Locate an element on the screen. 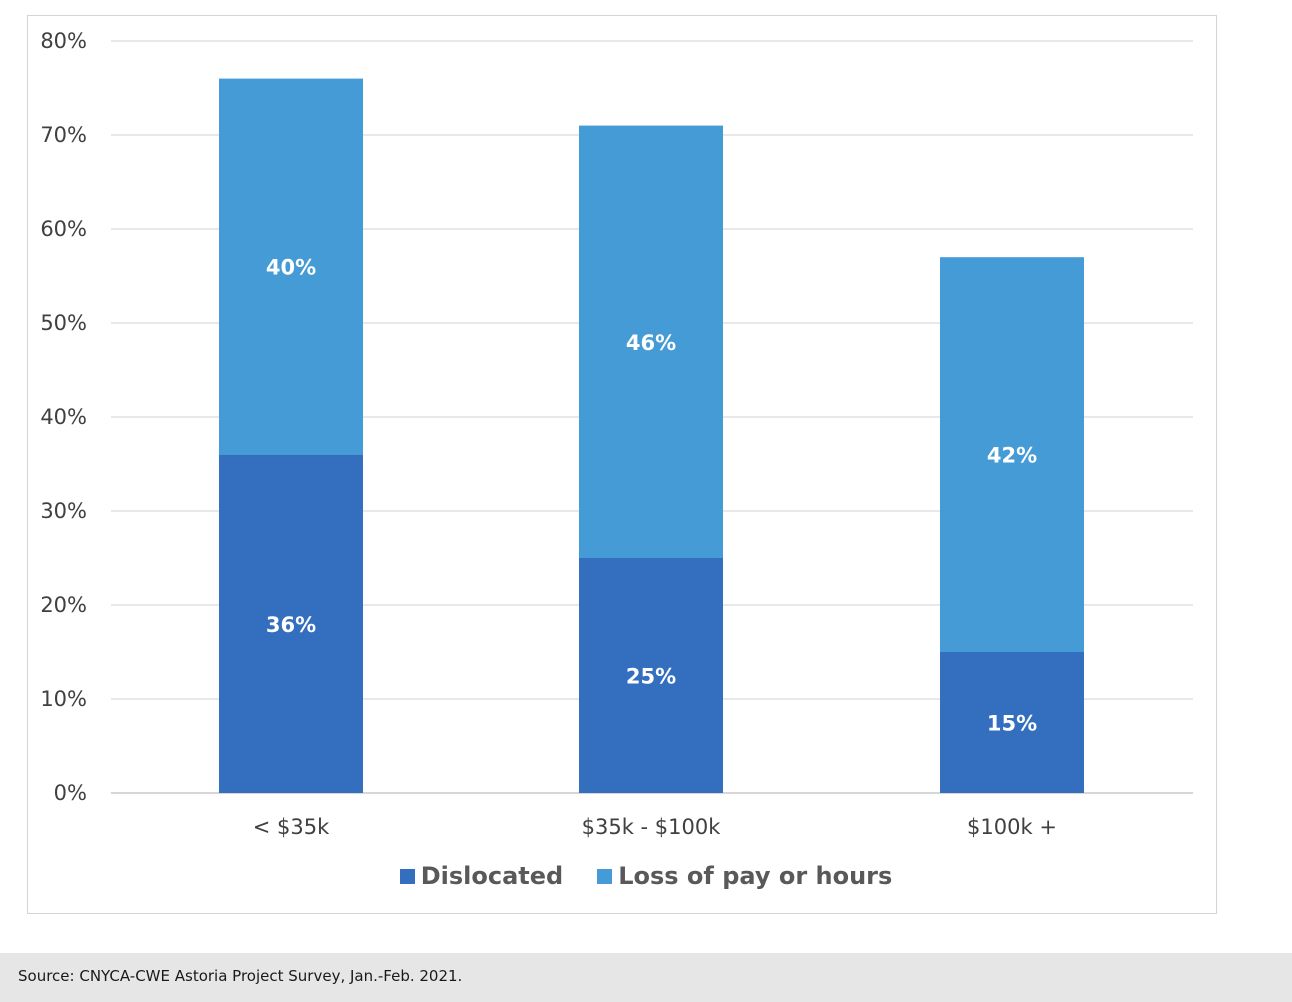 The width and height of the screenshot is (1292, 1002). legend-swatch-dislocated is located at coordinates (407, 876).